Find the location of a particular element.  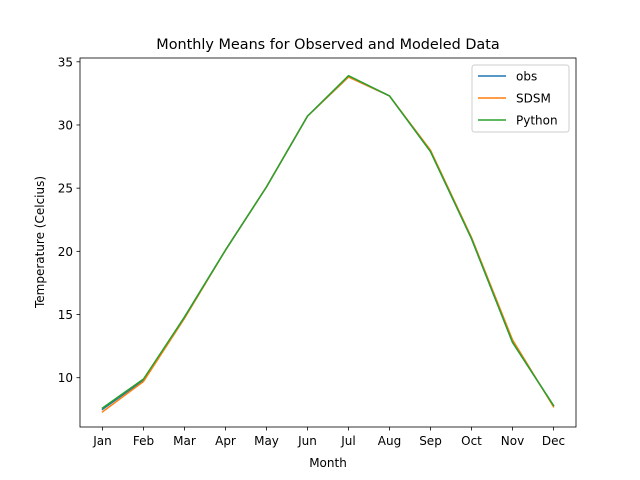

x-tick-label: Dec is located at coordinates (553, 441).